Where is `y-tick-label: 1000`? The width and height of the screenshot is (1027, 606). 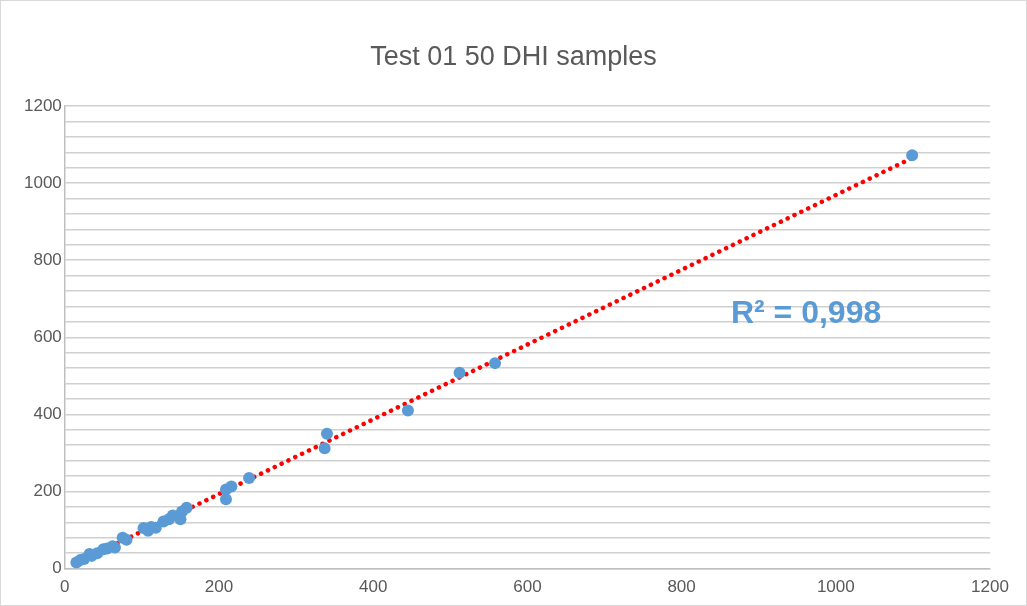
y-tick-label: 1000 is located at coordinates (42, 182).